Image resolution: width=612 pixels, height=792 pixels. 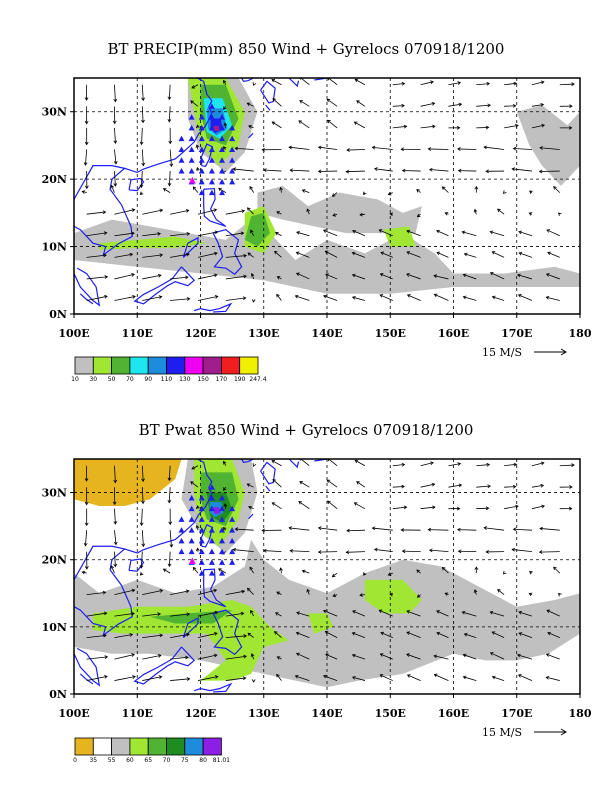 What do you see at coordinates (257, 229) in the screenshot?
I see `shaded-region` at bounding box center [257, 229].